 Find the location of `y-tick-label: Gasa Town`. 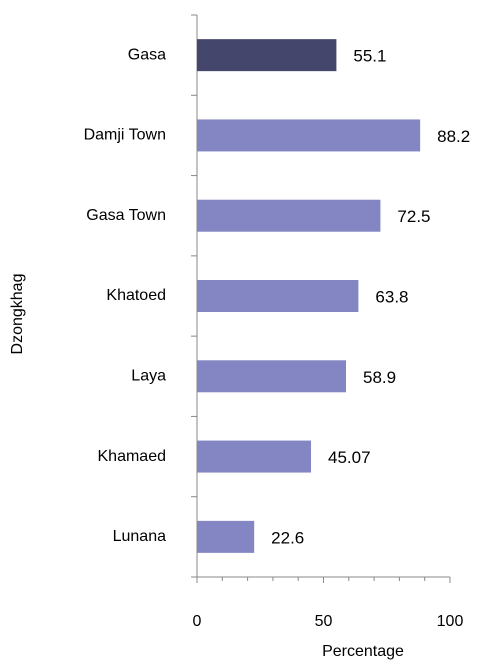

y-tick-label: Gasa Town is located at coordinates (126, 215).